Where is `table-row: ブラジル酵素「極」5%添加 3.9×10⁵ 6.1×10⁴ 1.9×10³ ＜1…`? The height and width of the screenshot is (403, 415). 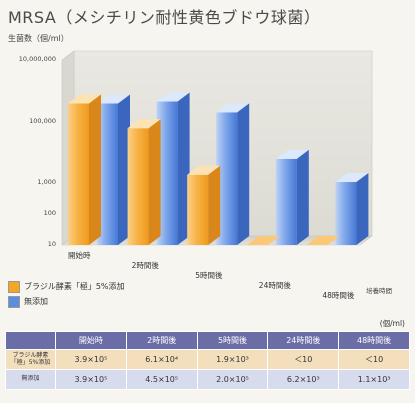
table-row: ブラジル酵素「極」5%添加 3.9×10⁵ 6.1×10⁴ 1.9×10³ ＜1… is located at coordinates (207, 359).